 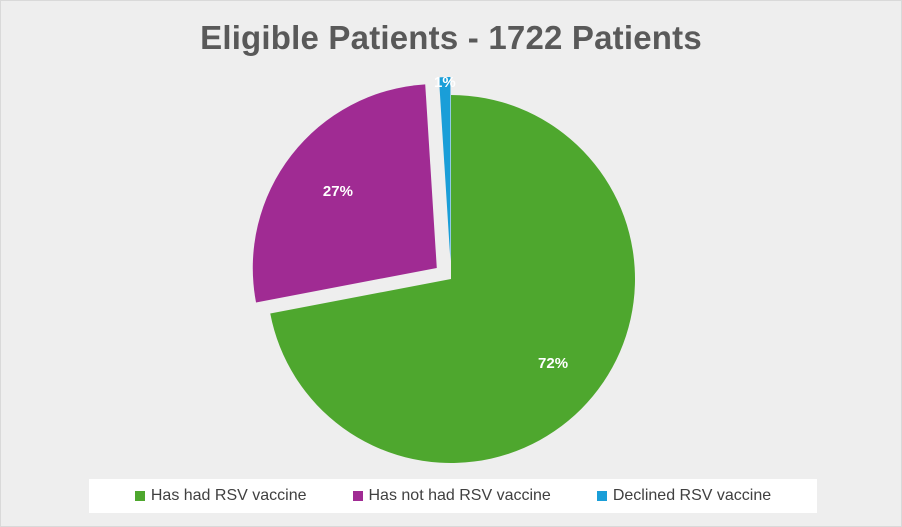 What do you see at coordinates (692, 495) in the screenshot?
I see `legend-label: Declined RSV vaccine` at bounding box center [692, 495].